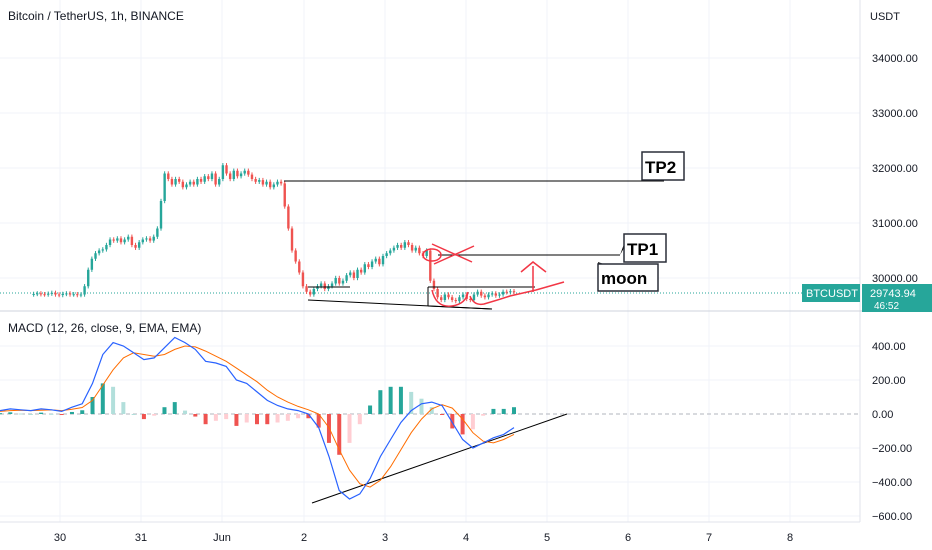 This screenshot has width=932, height=550. I want to click on time-tick-label: 5, so click(547, 538).